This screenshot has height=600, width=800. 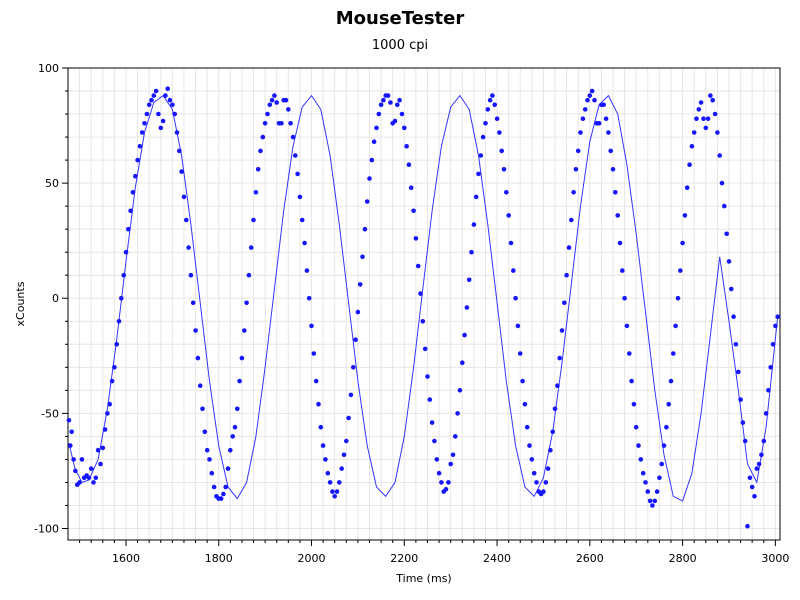 I want to click on x-tick-label: 3000, so click(x=775, y=558).